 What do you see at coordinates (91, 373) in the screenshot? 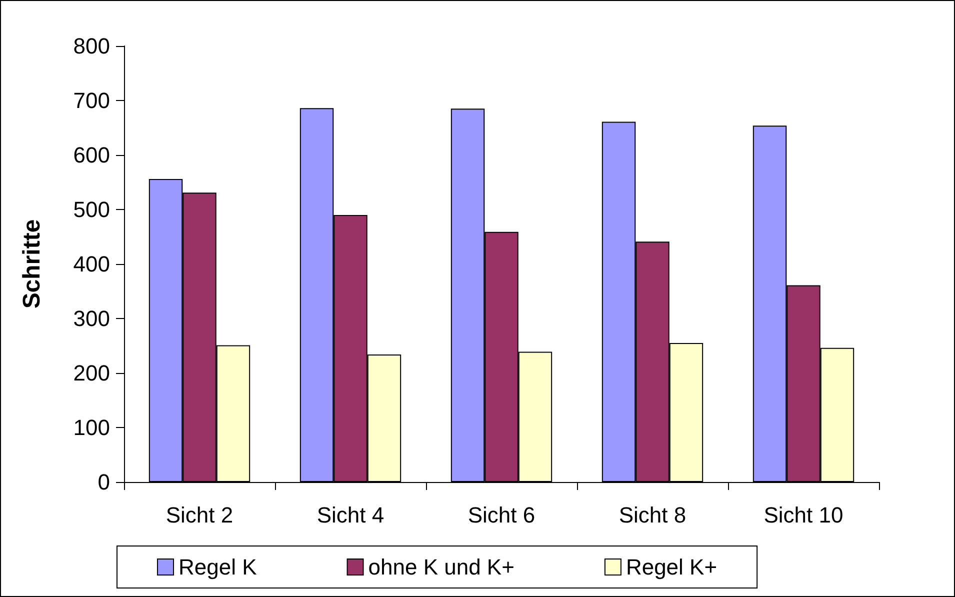
I see `y-tick-label: 200` at bounding box center [91, 373].